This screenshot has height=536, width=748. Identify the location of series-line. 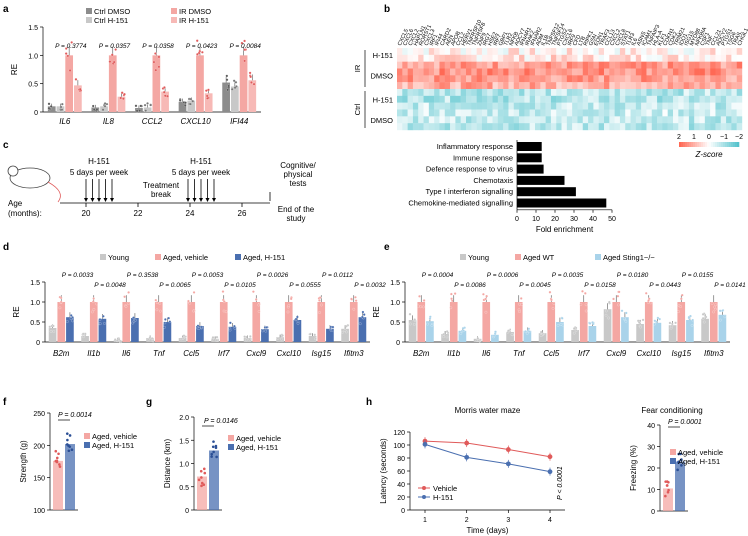
(487, 449).